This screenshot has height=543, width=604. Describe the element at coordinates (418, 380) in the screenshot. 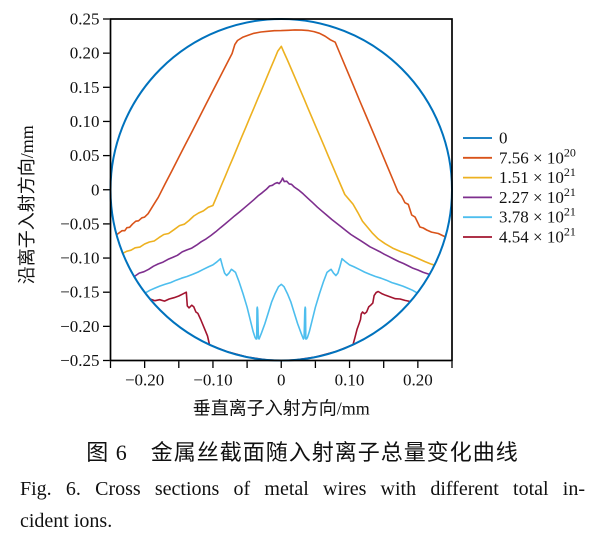

I see `x-tick-label: 0.20` at that location.